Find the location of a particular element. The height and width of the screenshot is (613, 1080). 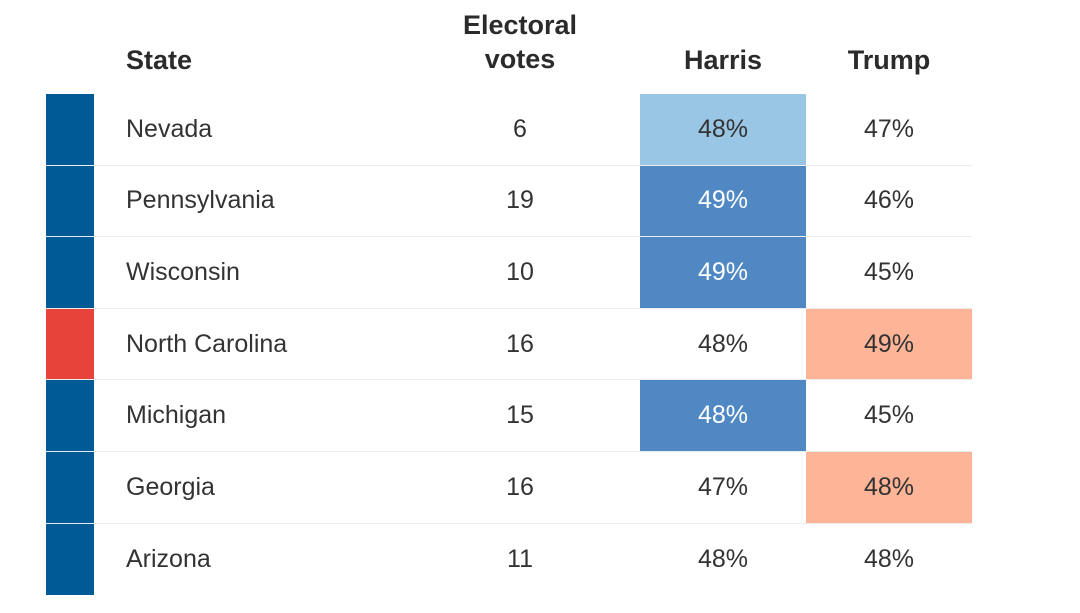

state-name: Nevada is located at coordinates (169, 128).